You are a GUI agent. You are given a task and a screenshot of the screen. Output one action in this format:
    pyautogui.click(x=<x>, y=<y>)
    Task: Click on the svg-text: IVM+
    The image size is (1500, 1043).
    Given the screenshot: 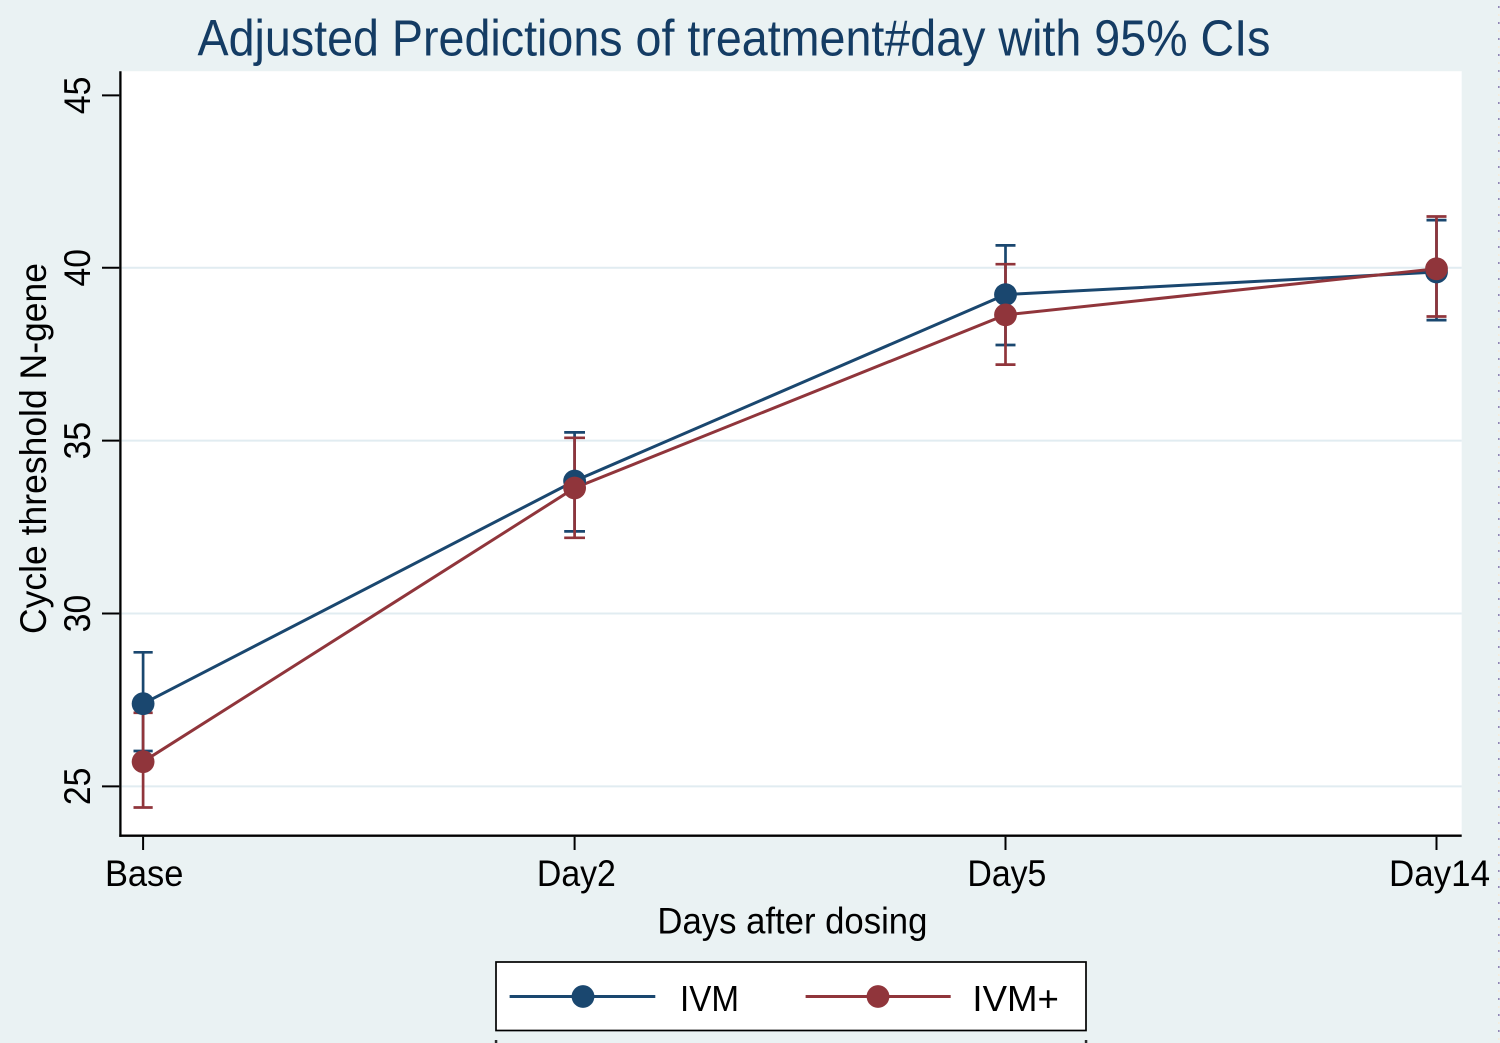 What is the action you would take?
    pyautogui.click(x=1015, y=998)
    